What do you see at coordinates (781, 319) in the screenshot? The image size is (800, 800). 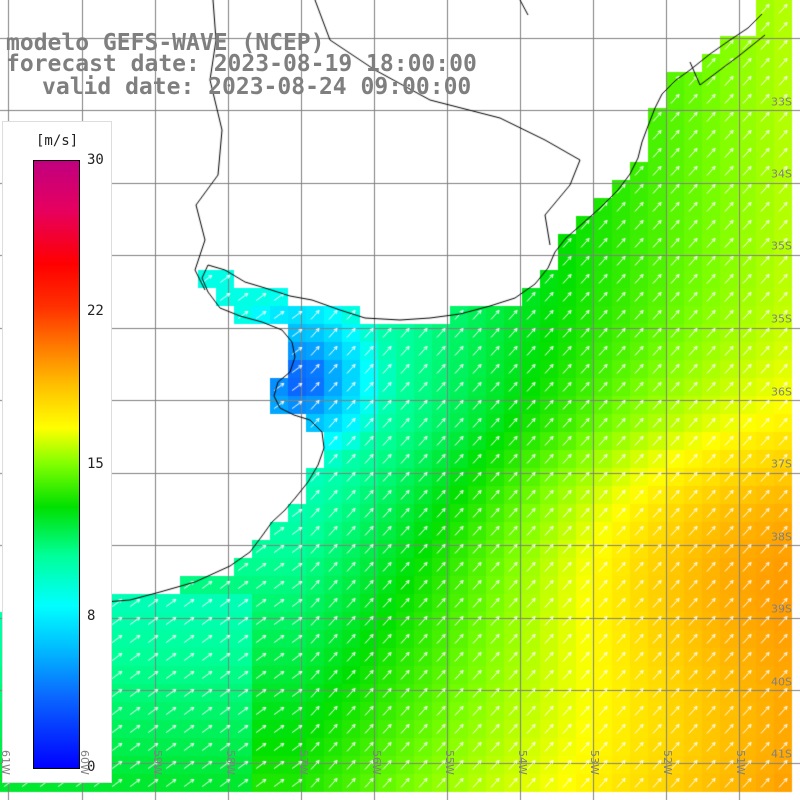 I see `lat-label-35s-b: 35S` at bounding box center [781, 319].